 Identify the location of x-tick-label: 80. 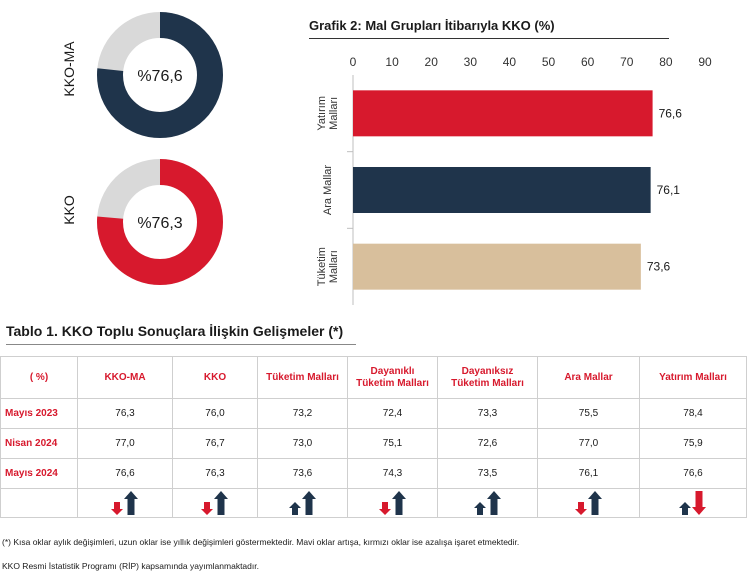
(666, 62).